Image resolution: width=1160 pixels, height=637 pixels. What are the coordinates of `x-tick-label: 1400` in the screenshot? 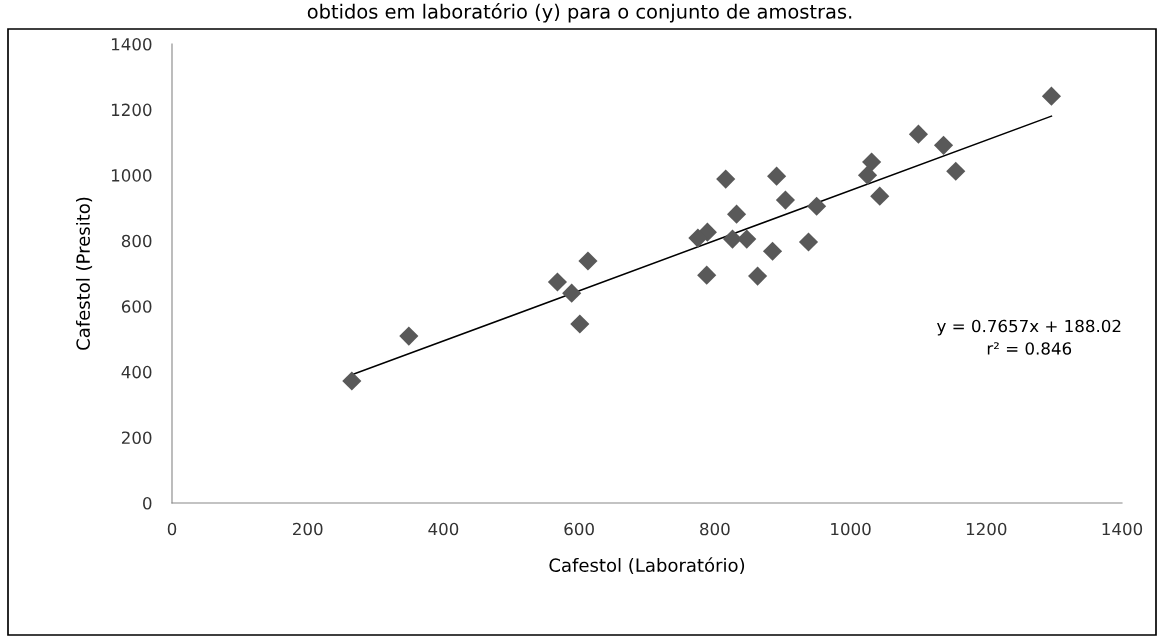 It's located at (1122, 529).